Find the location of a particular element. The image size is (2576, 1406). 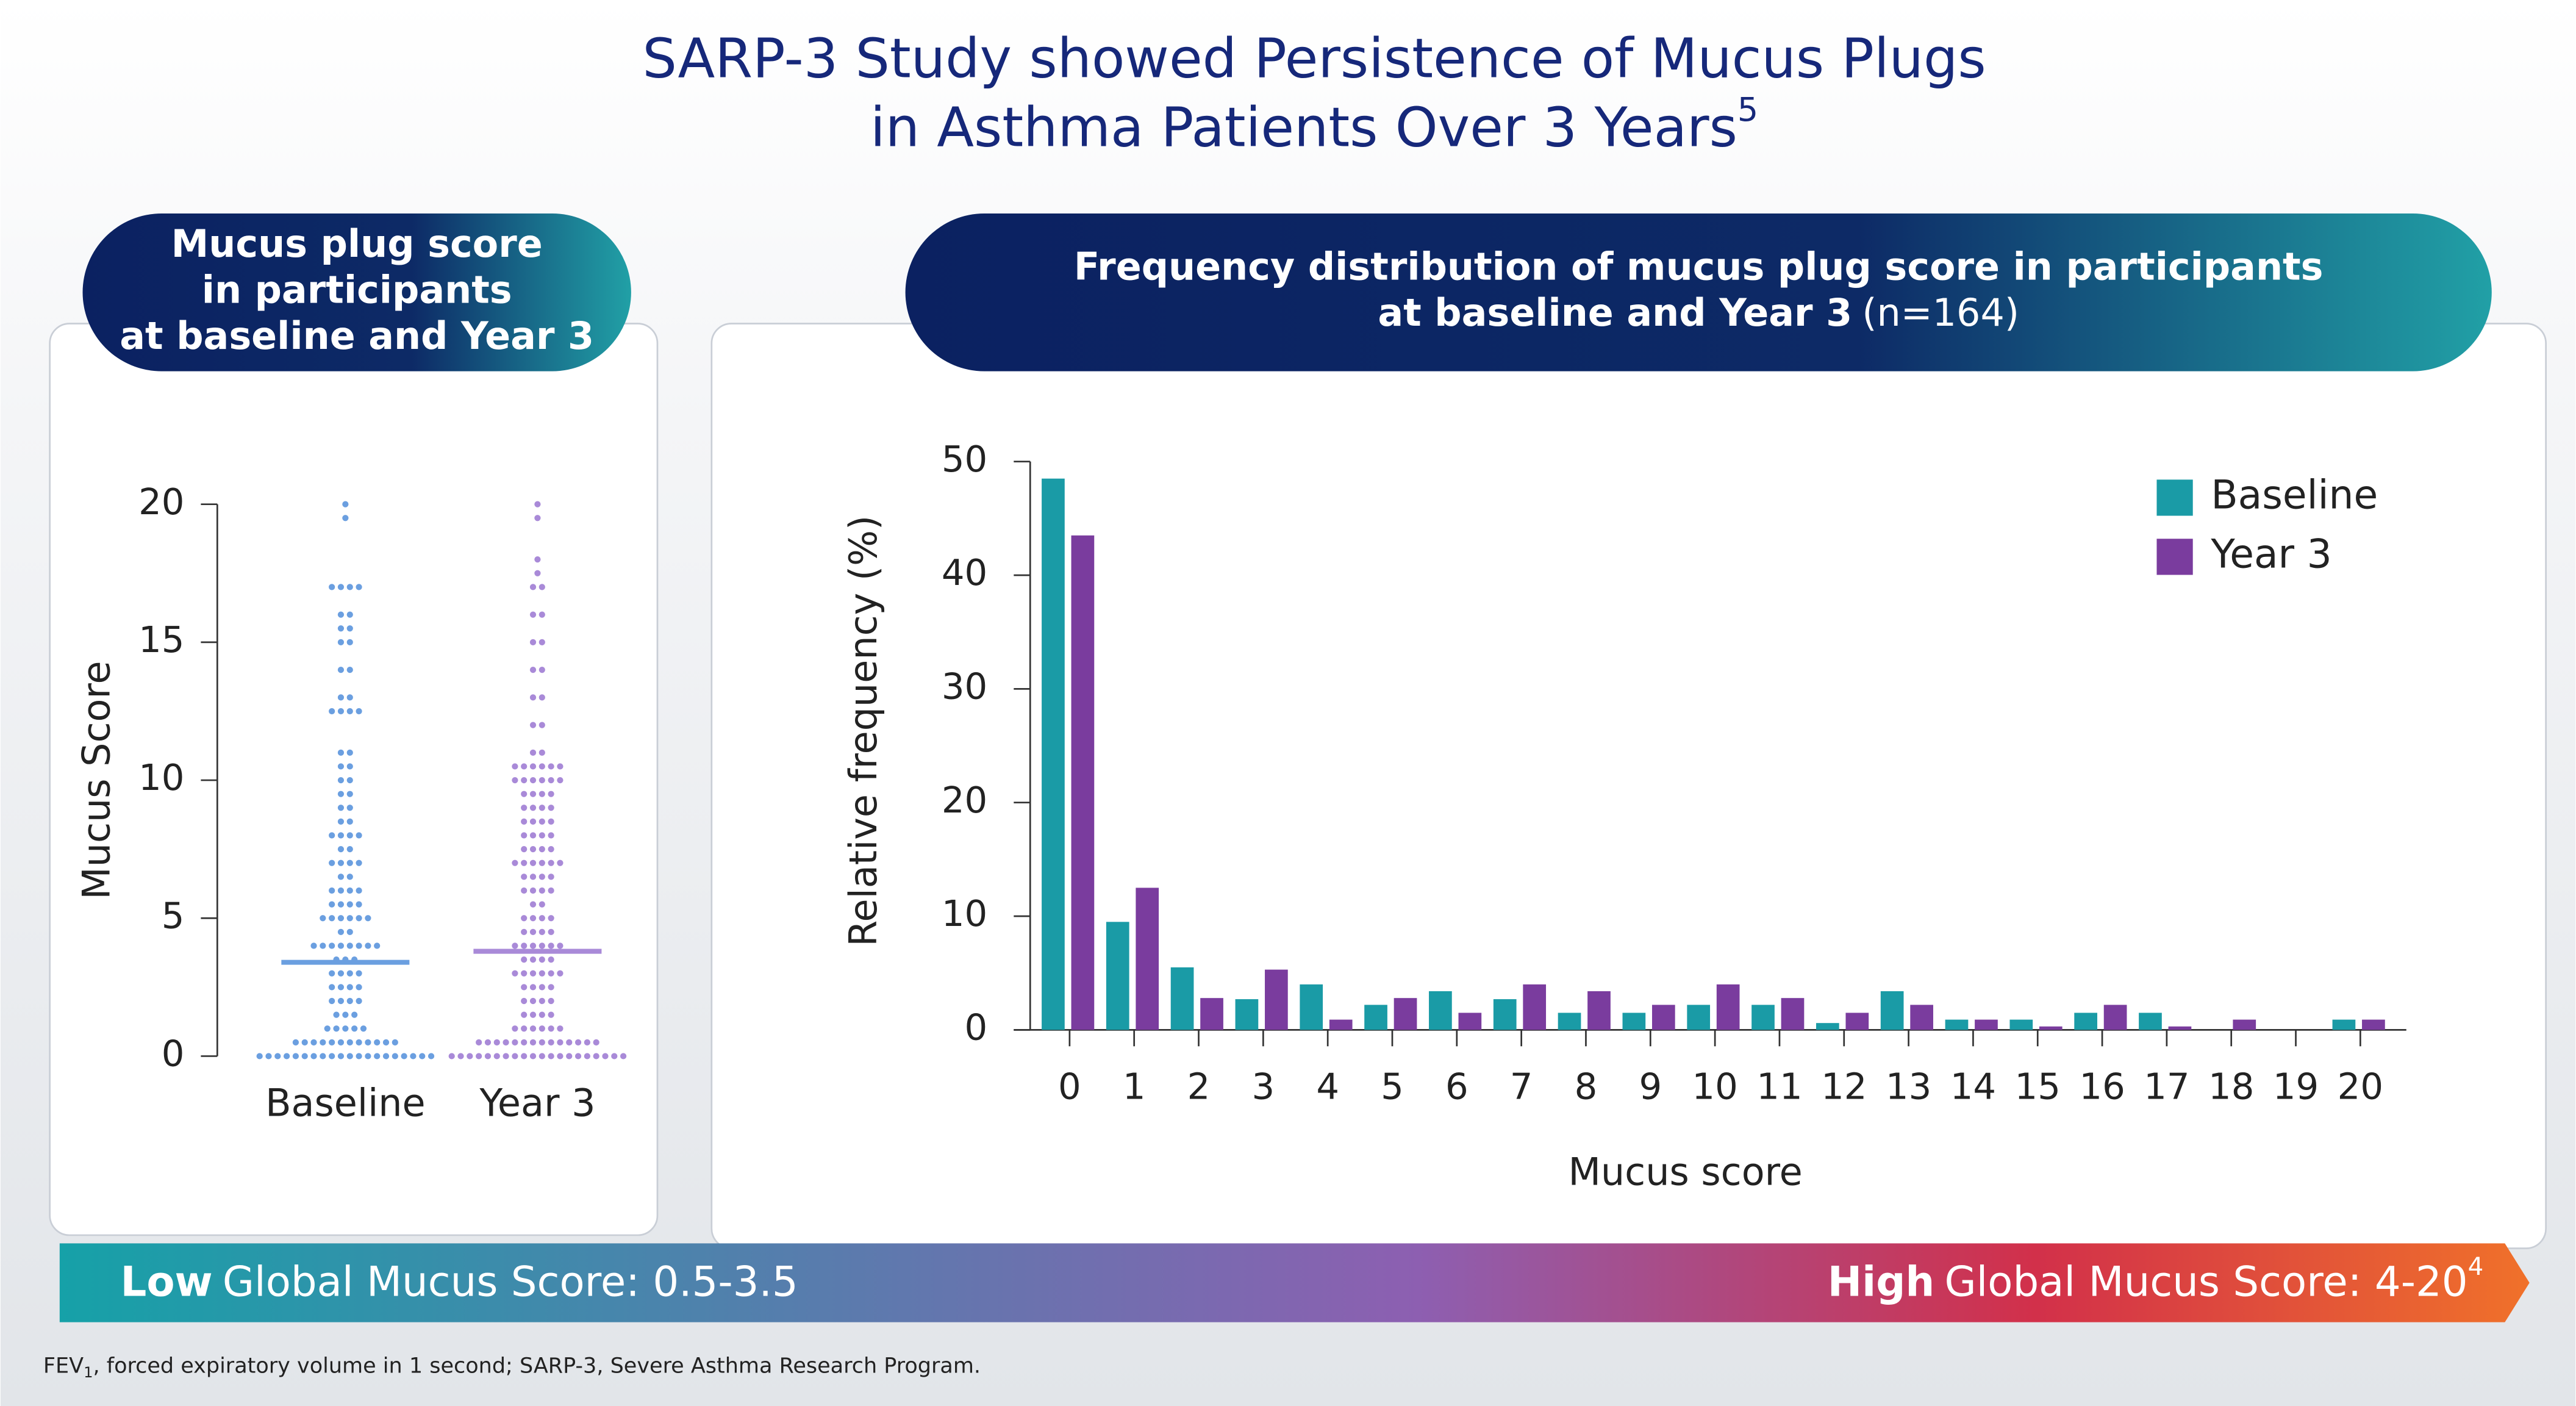

title-line2: in Asthma Patients Over 3 Years5 is located at coordinates (1314, 124).